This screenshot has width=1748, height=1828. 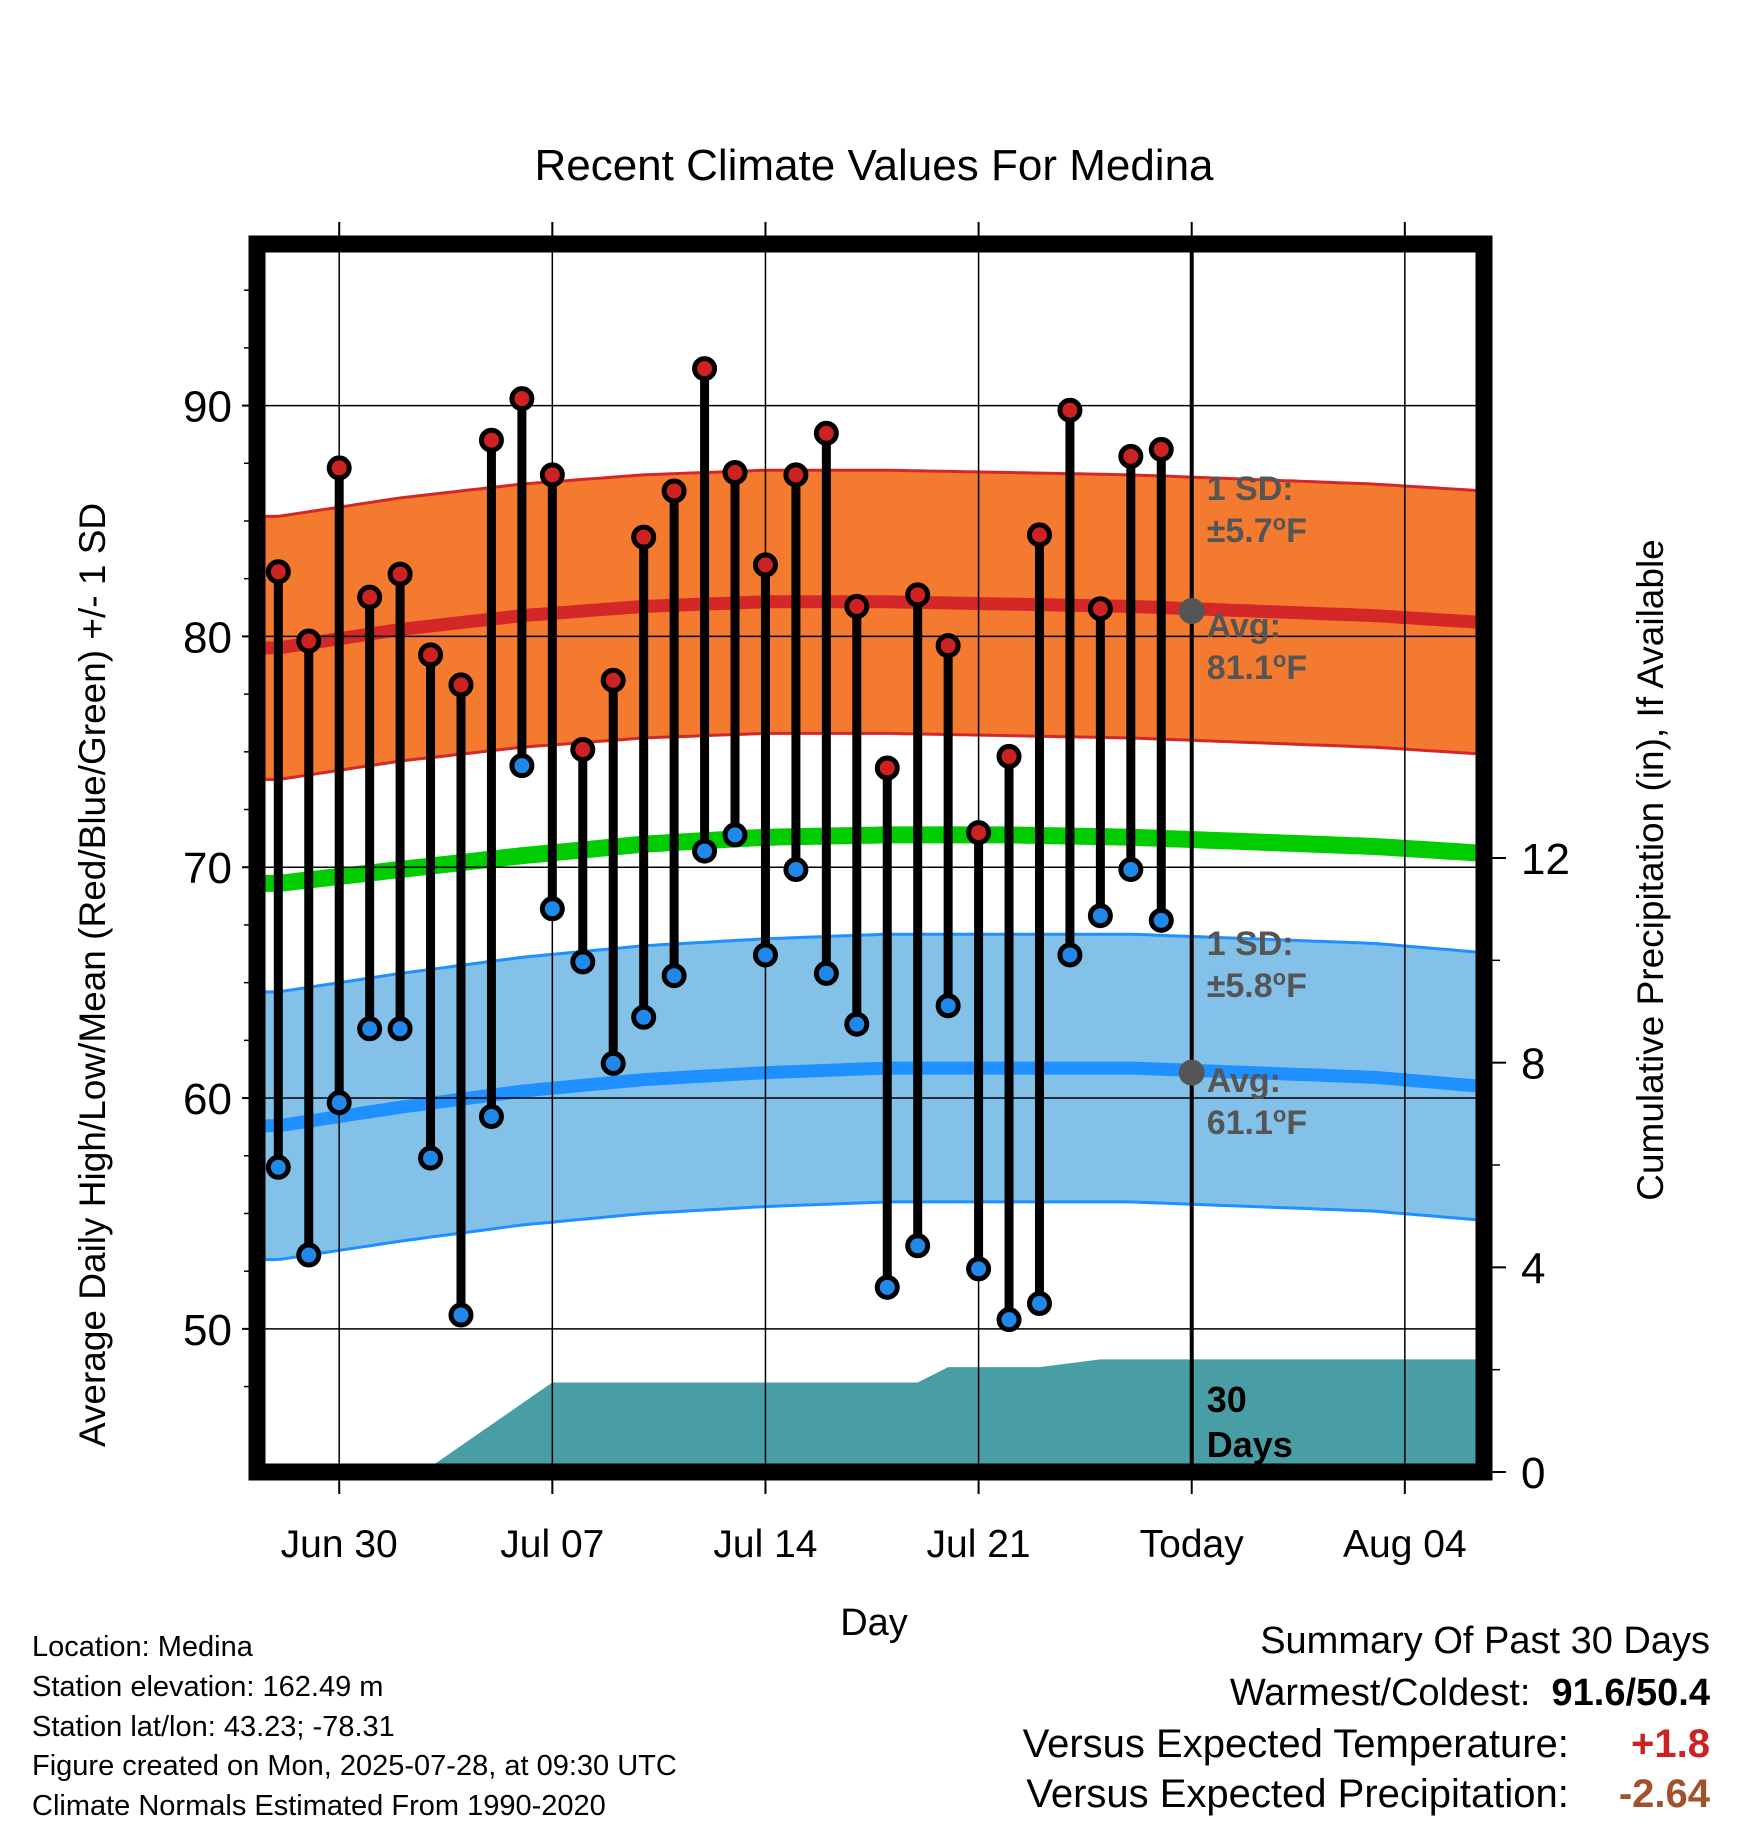 I want to click on summary-precip-value: -2.64, so click(x=1664, y=1794).